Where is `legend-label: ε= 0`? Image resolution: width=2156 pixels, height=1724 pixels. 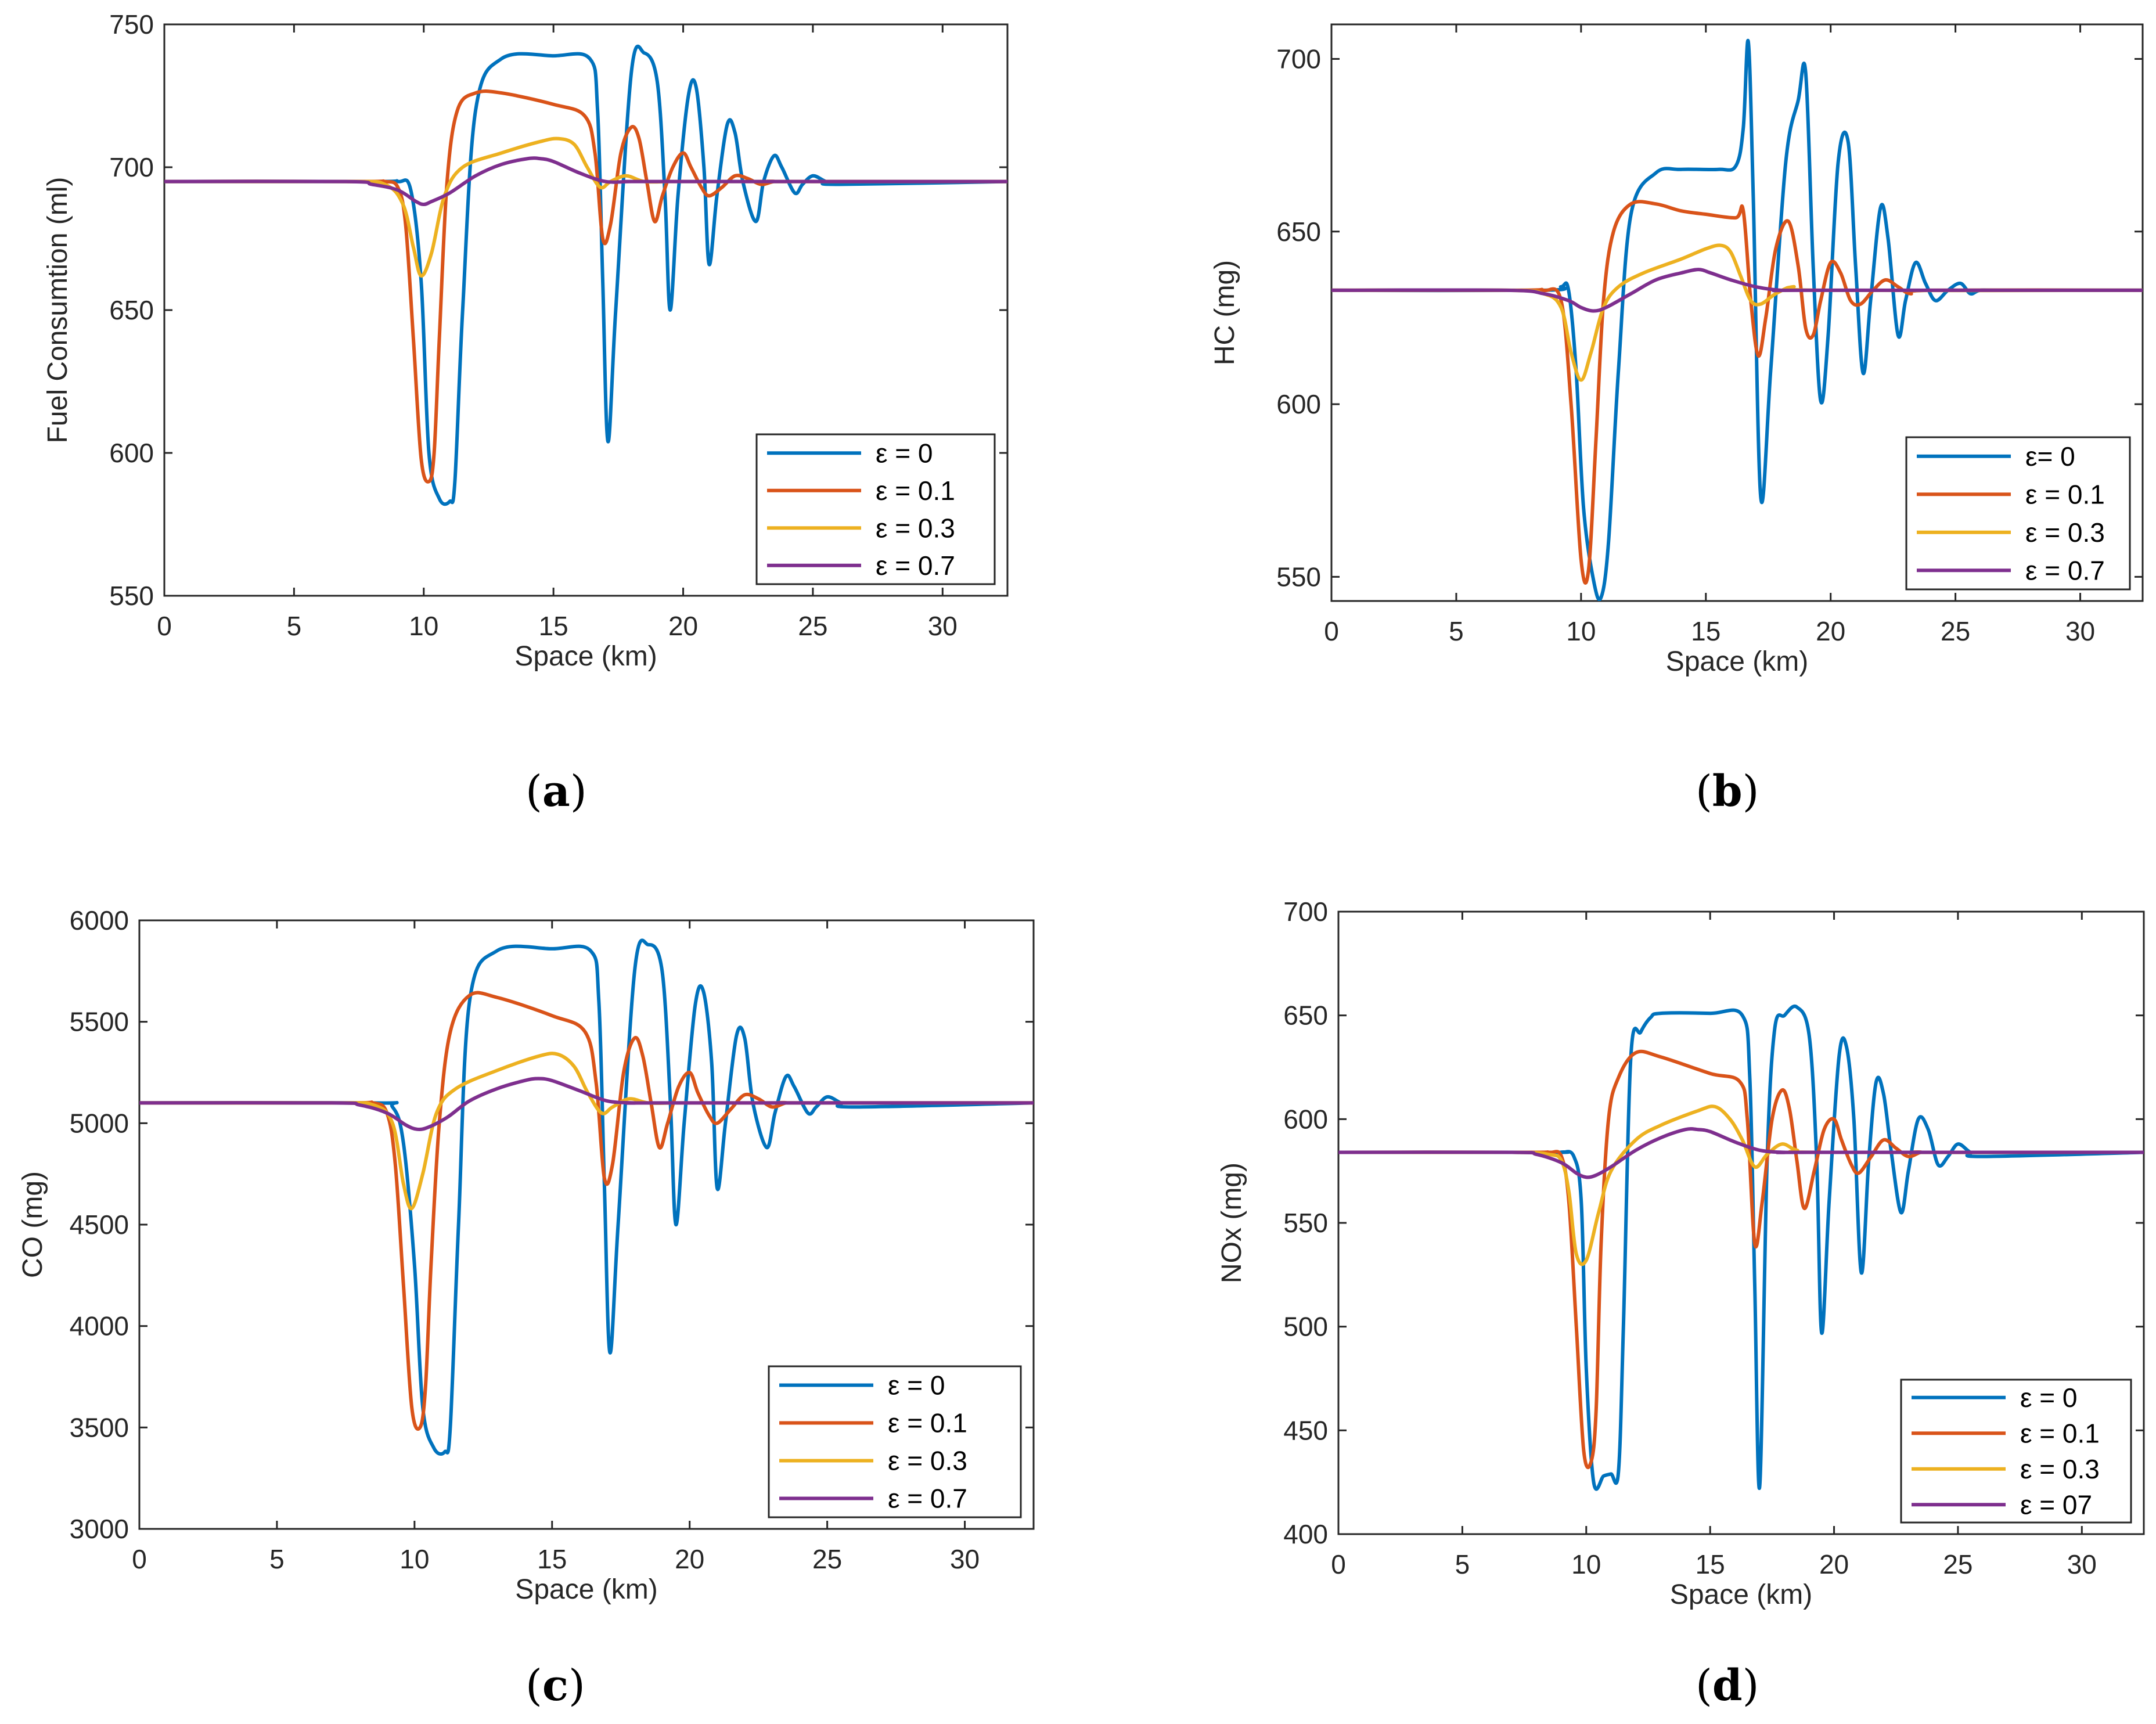 legend-label: ε= 0 is located at coordinates (2050, 457).